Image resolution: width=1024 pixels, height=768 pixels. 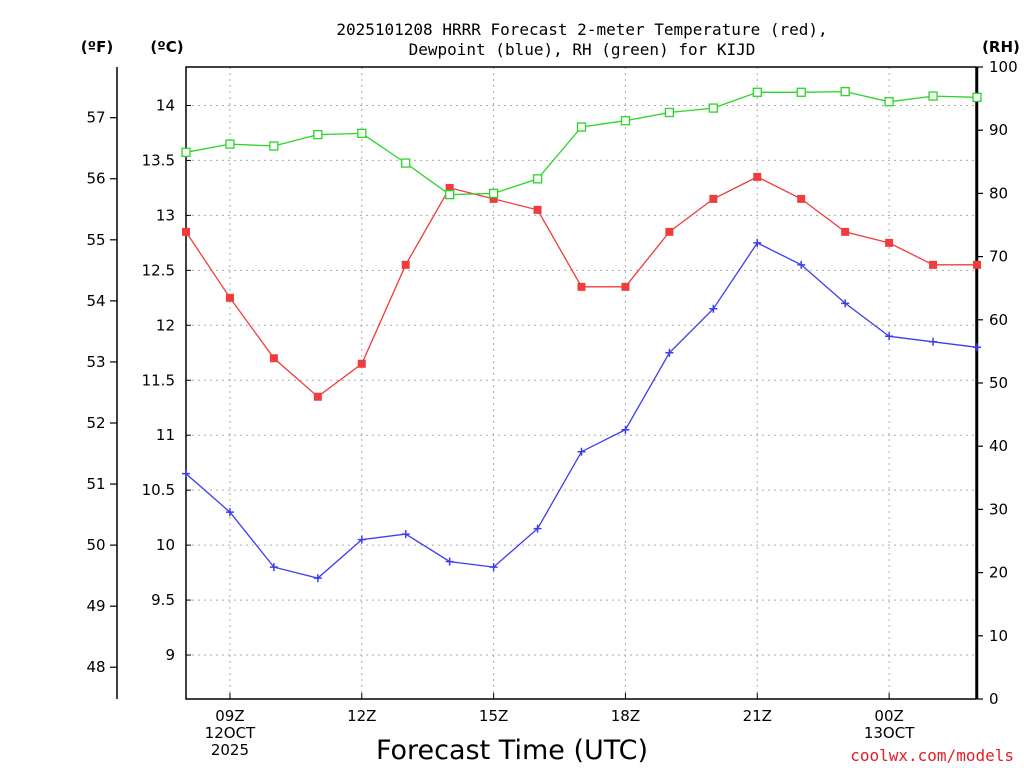 What do you see at coordinates (493, 716) in the screenshot?
I see `x-tick-label: 15Z` at bounding box center [493, 716].